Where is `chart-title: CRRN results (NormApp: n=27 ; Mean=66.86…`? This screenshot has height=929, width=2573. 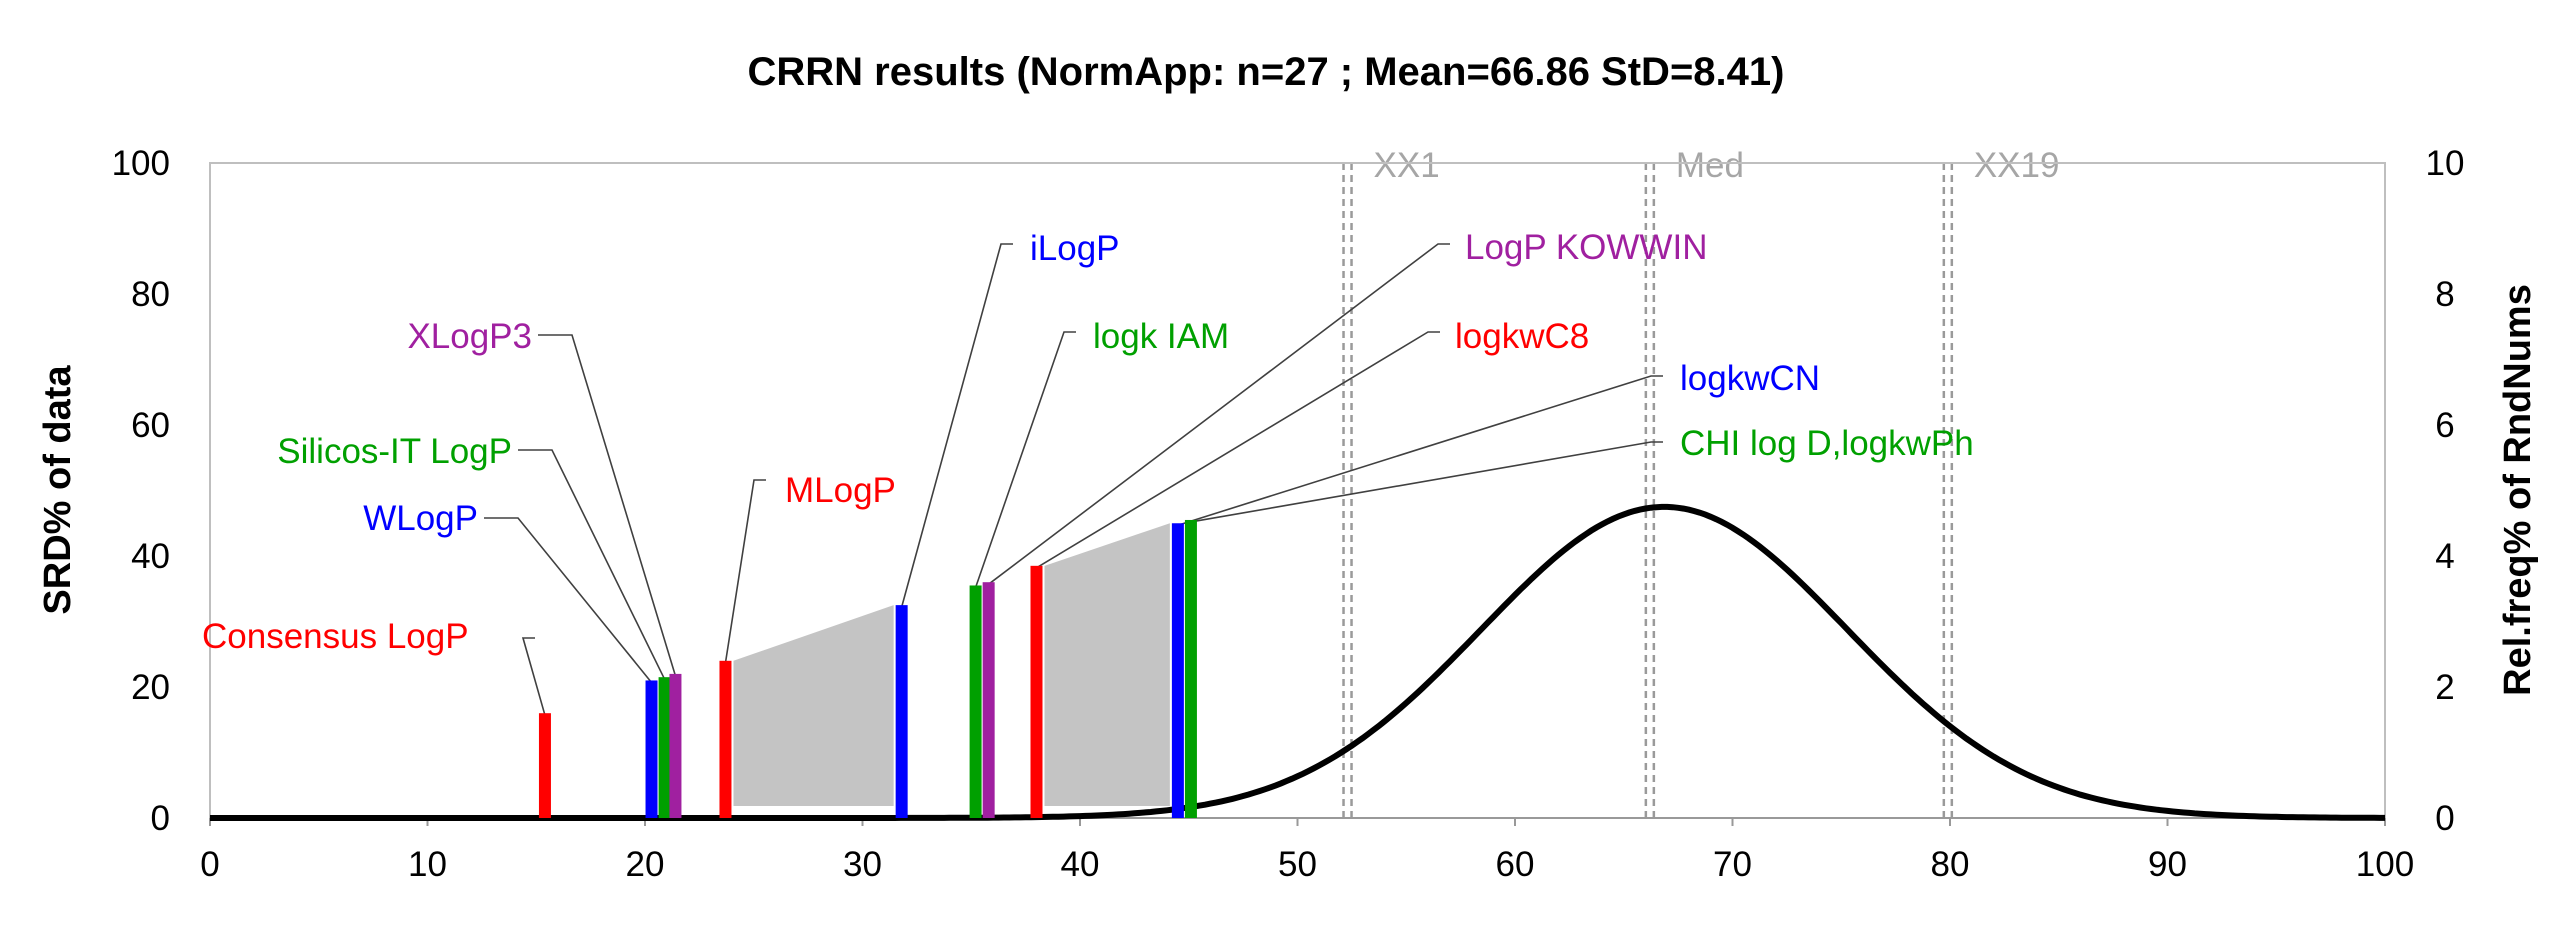
chart-title: CRRN results (NormApp: n=27 ; Mean=66.86… is located at coordinates (1266, 72).